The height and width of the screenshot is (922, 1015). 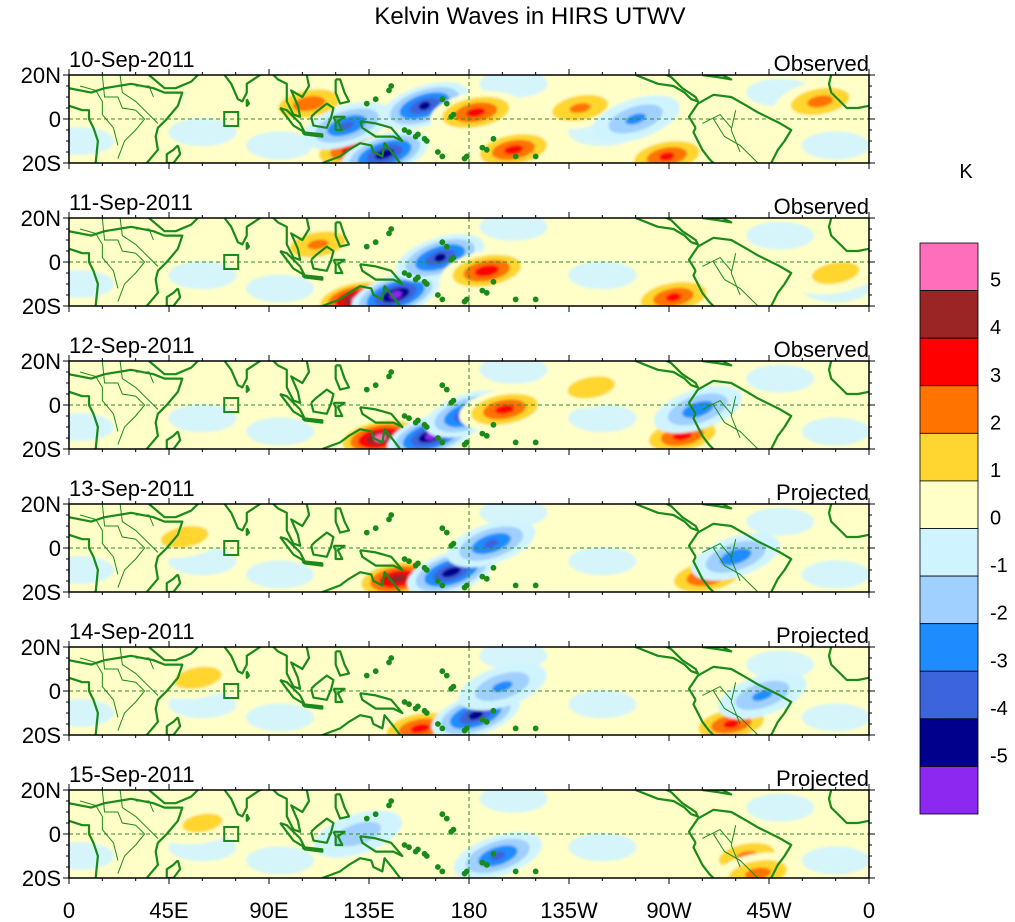 What do you see at coordinates (168, 910) in the screenshot?
I see `lon-label: 45E` at bounding box center [168, 910].